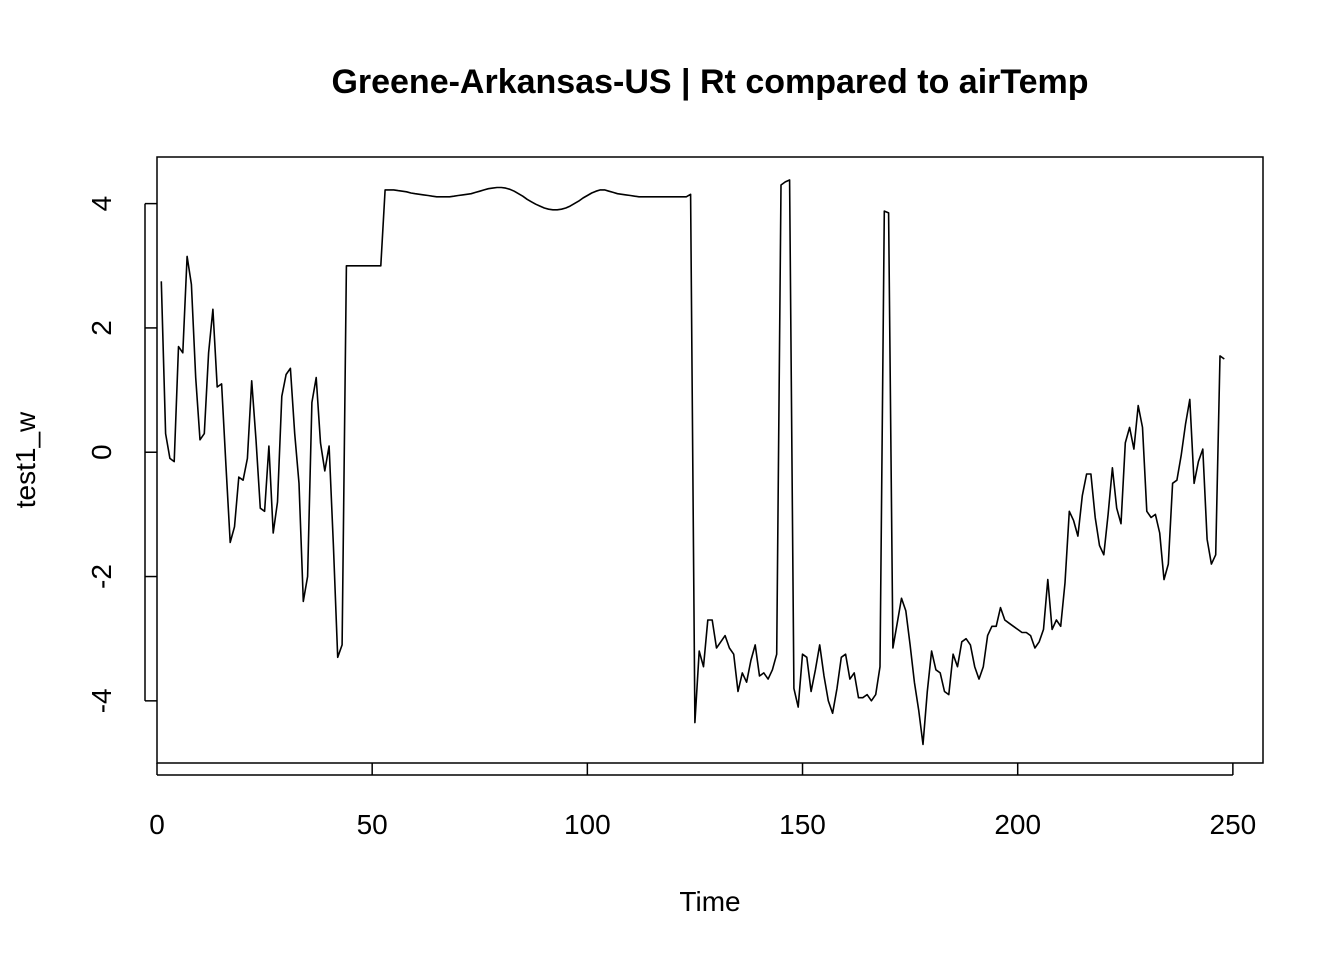 The height and width of the screenshot is (960, 1344). I want to click on x-axis: 0 50 100 150 200 250, so click(702, 801).